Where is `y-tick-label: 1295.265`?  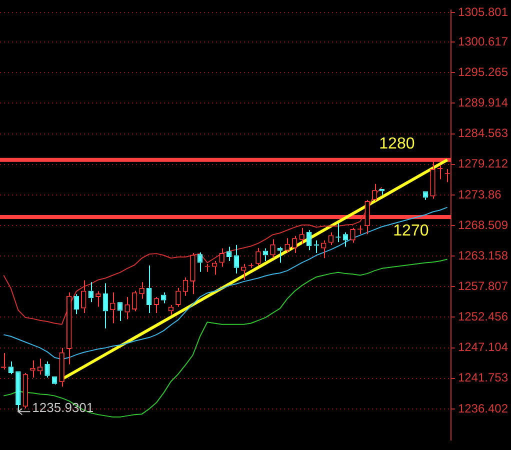
y-tick-label: 1295.265 is located at coordinates (483, 71).